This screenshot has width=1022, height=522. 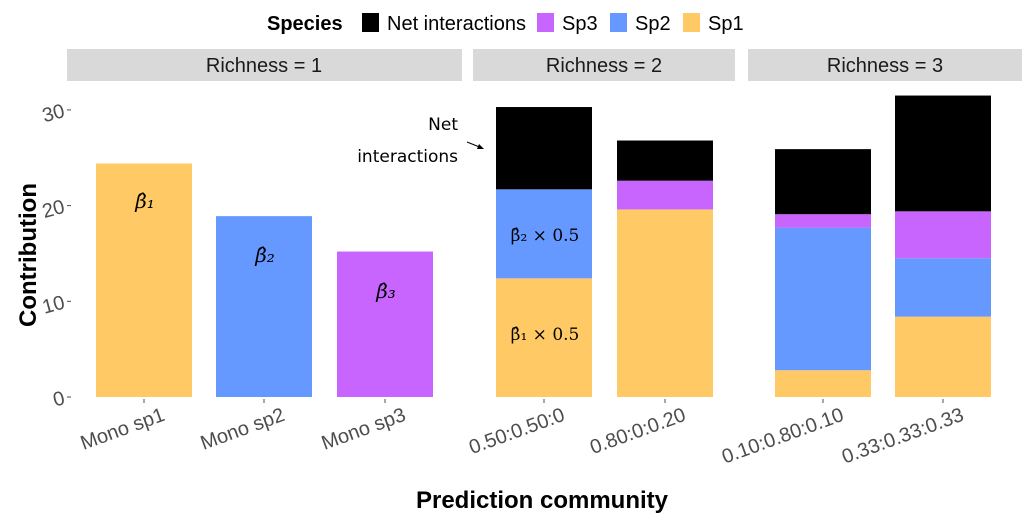 I want to click on callout-arrowhead, so click(x=480, y=146).